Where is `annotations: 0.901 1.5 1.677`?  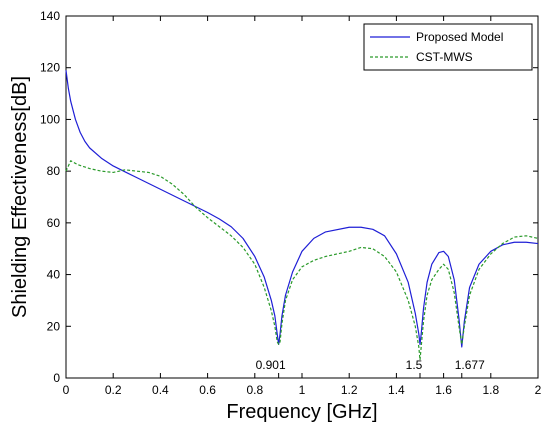 annotations: 0.901 1.5 1.677 is located at coordinates (370, 368).